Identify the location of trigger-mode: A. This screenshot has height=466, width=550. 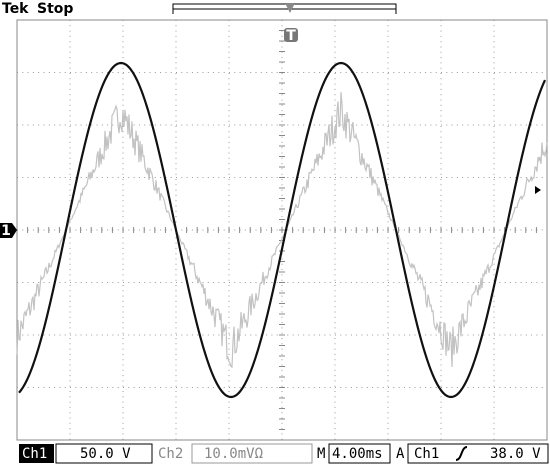
(400, 454).